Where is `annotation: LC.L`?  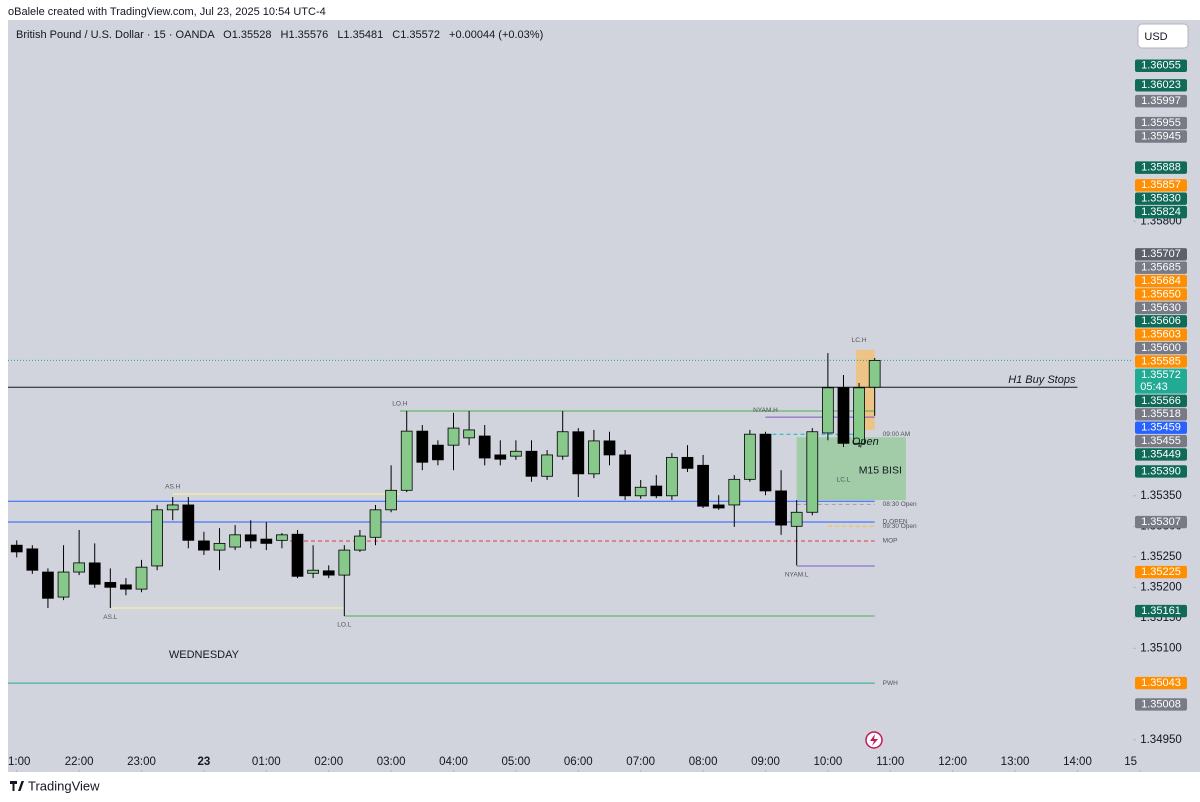
annotation: LC.L is located at coordinates (844, 480).